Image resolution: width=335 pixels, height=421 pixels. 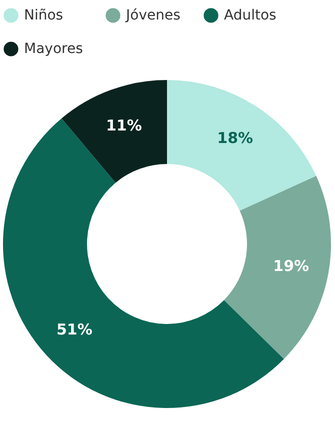 What do you see at coordinates (152, 15) in the screenshot?
I see `legend-label: Jóvenes` at bounding box center [152, 15].